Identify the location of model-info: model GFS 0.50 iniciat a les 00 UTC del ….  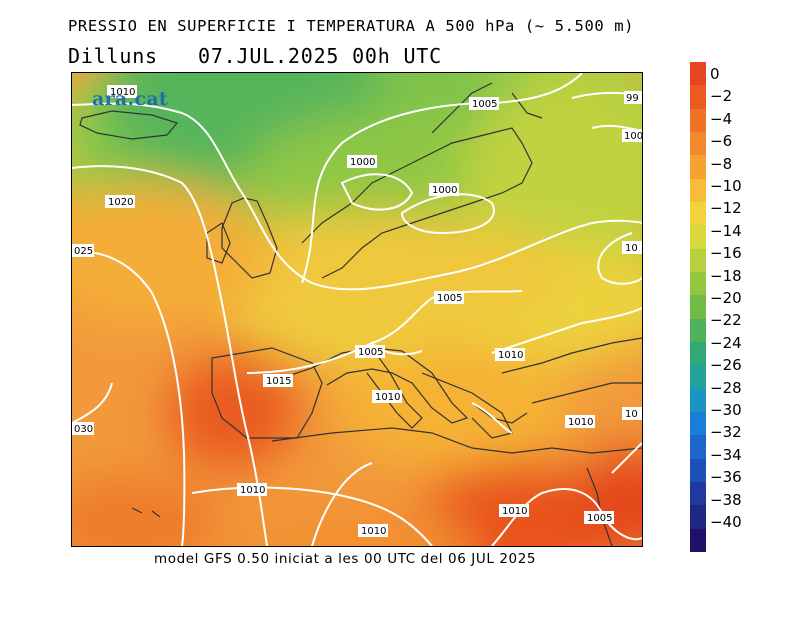
(345, 559).